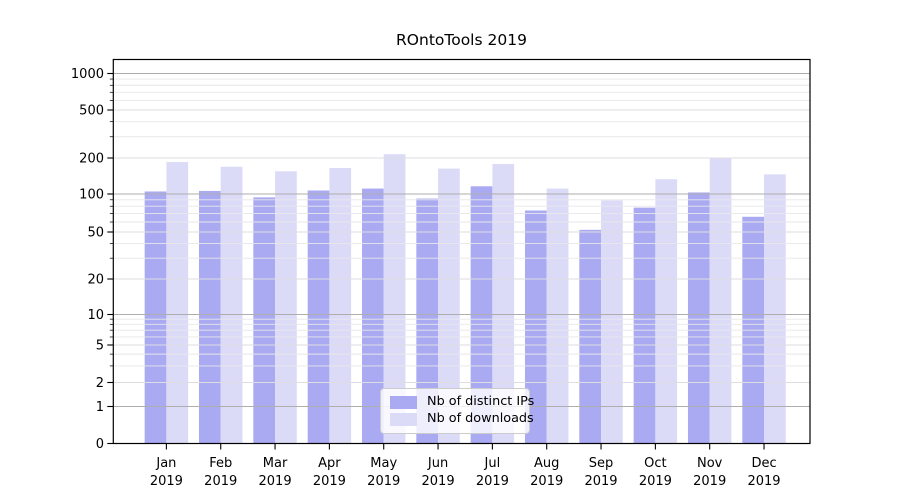  What do you see at coordinates (340, 305) in the screenshot?
I see `bar-downloads-apr` at bounding box center [340, 305].